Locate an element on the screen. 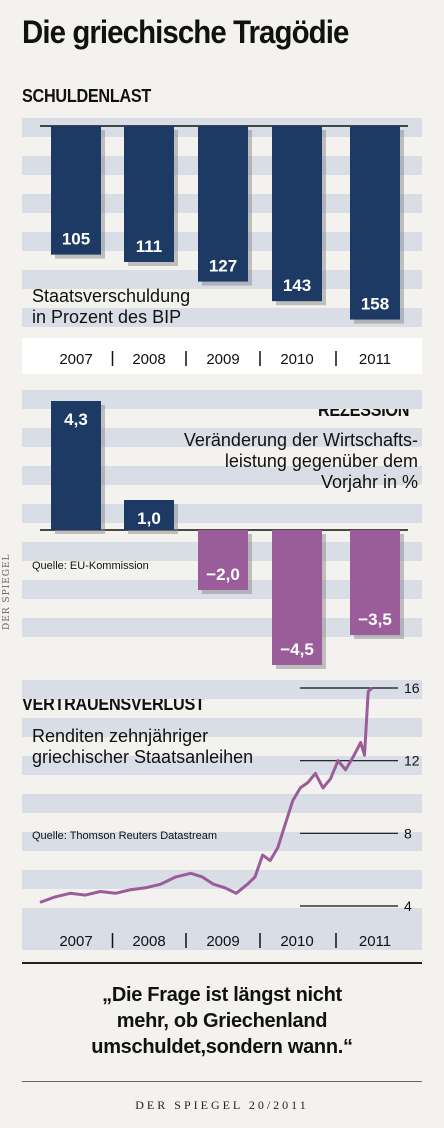  yield-y-tick-label-8: 8 is located at coordinates (408, 833).